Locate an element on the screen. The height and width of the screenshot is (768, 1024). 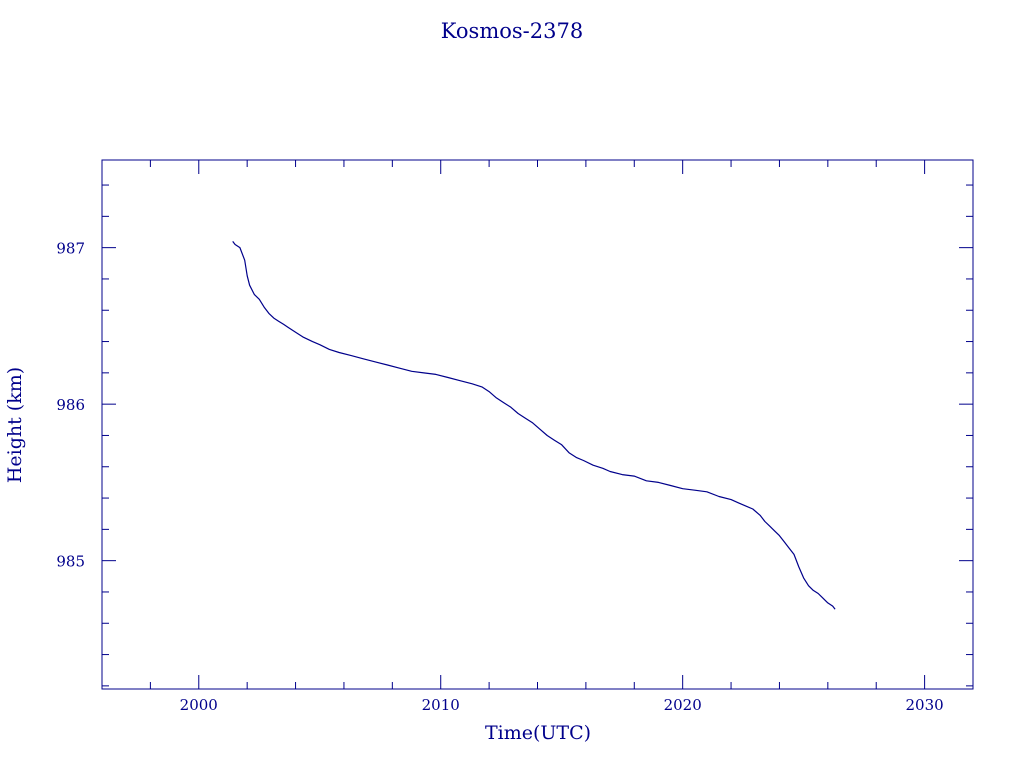
x-tick-label: 2030 is located at coordinates (925, 705).